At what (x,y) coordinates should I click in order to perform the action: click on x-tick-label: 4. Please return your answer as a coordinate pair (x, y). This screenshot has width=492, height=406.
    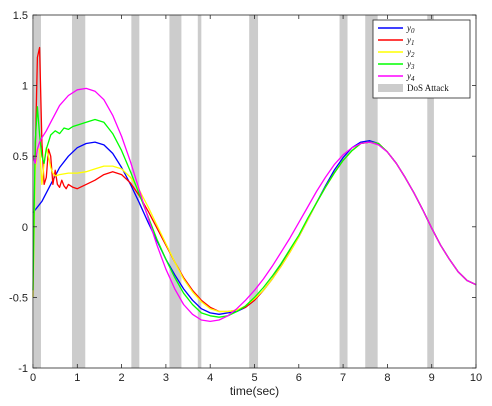
    Looking at the image, I should click on (210, 378).